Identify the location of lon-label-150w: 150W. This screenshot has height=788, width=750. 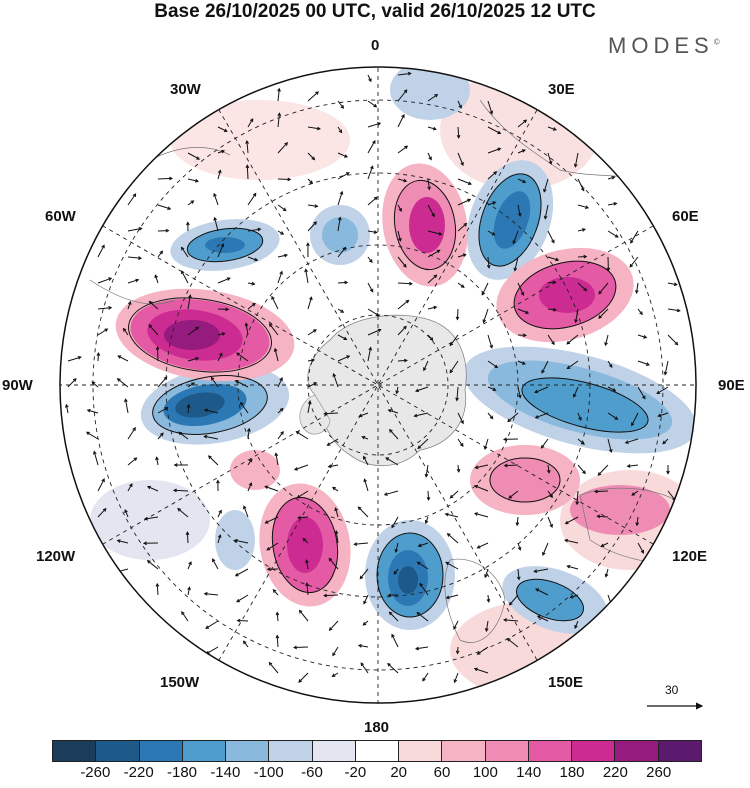
(179, 682).